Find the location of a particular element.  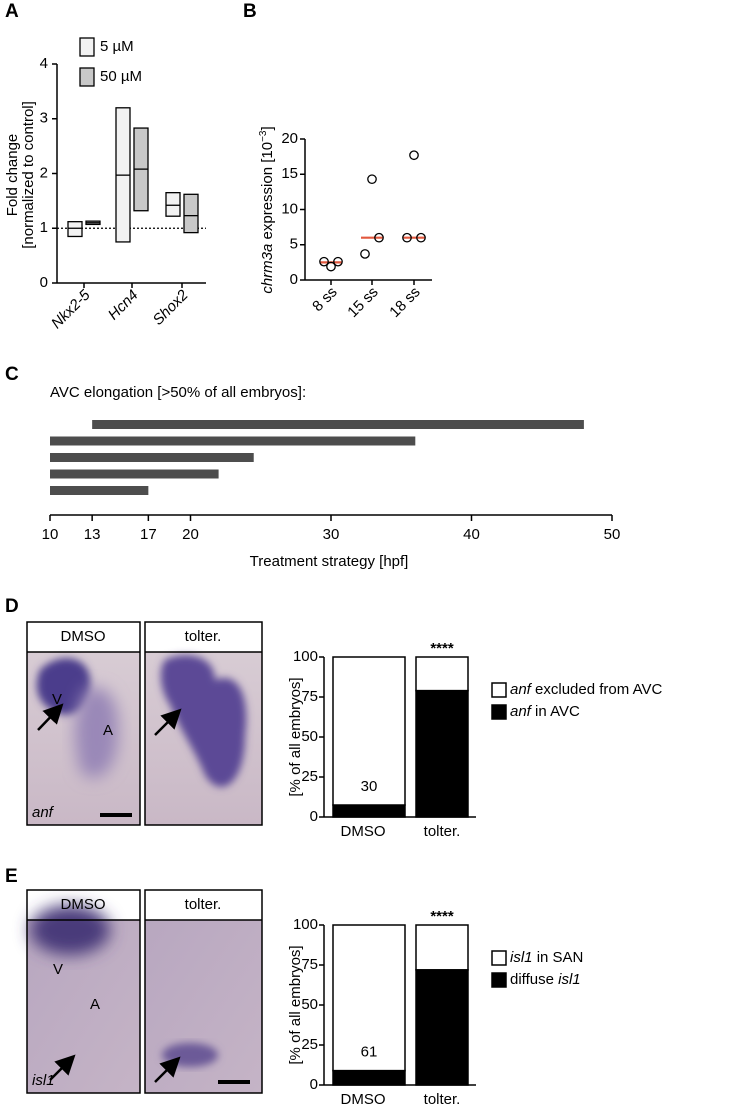

y-tick-label: 1 is located at coordinates (44, 227).